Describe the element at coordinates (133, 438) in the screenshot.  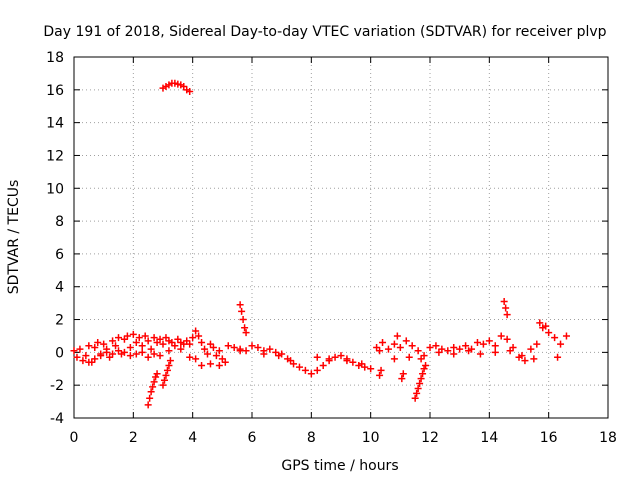
I see `x-tick-label: 2` at that location.